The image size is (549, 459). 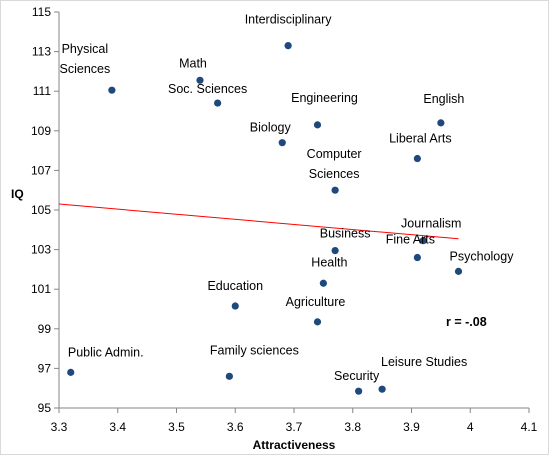 I want to click on x-axis-ticks: 3.3 3.4 3.5 3.6 3.7 3.8 3.9 4 4.1, so click(x=294, y=421).